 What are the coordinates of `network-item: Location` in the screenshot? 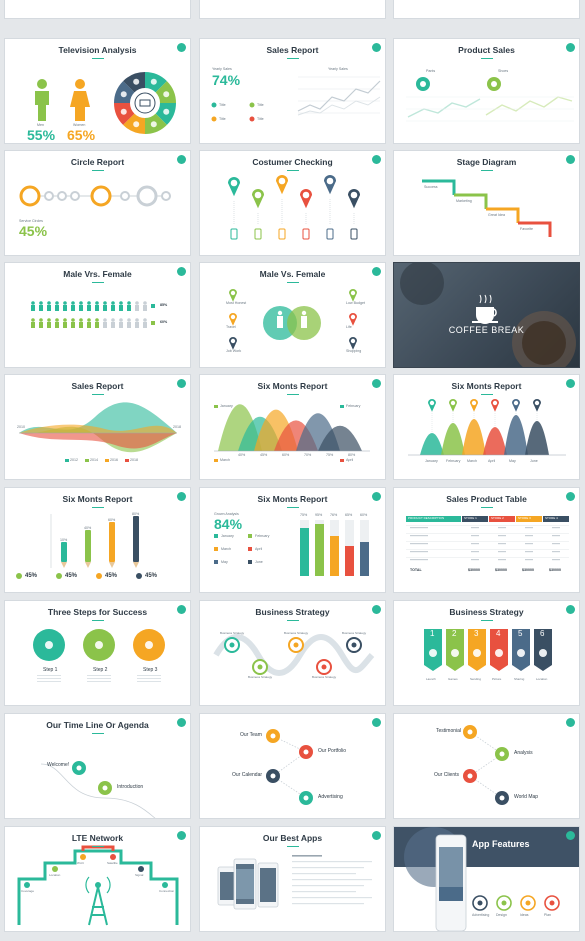 It's located at (55, 875).